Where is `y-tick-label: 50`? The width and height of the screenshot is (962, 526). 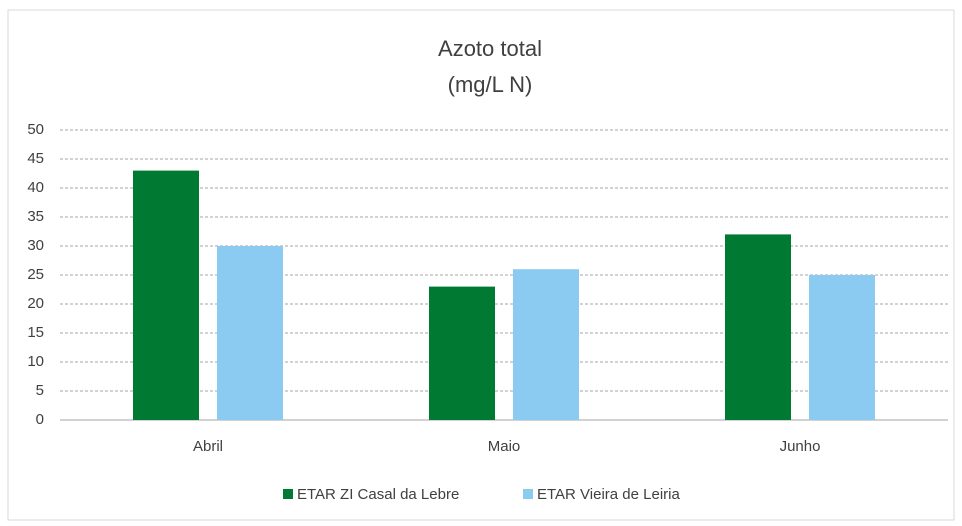
y-tick-label: 50 is located at coordinates (35, 129).